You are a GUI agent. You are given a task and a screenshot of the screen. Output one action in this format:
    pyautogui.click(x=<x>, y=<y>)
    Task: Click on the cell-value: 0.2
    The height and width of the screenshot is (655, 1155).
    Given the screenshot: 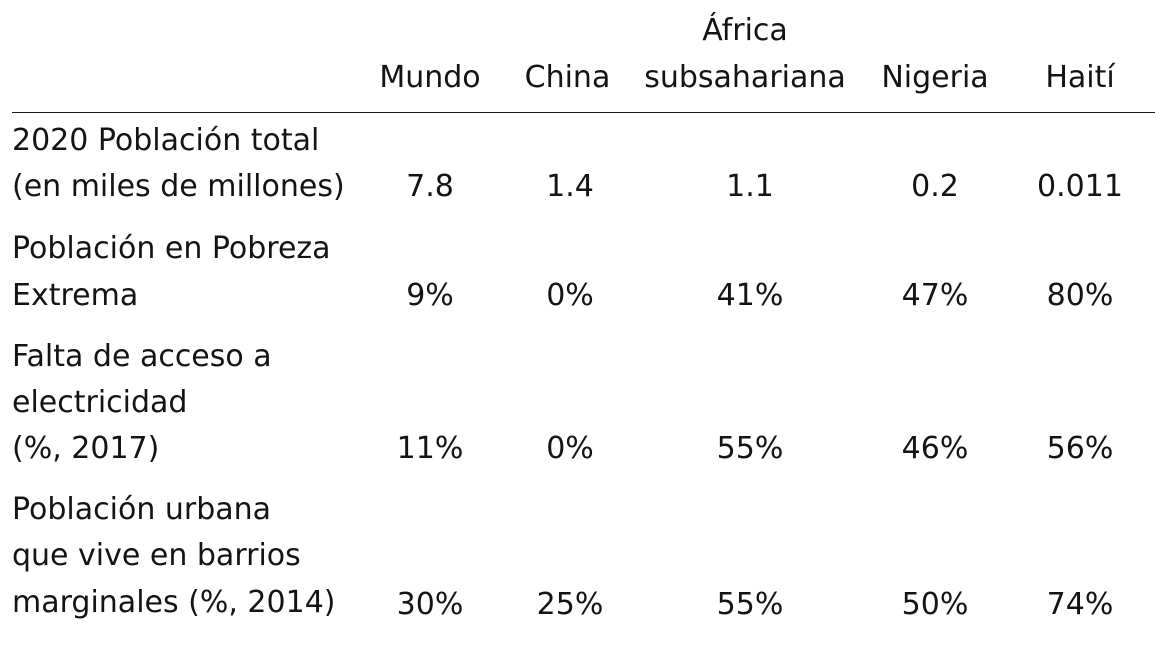 What is the action you would take?
    pyautogui.click(x=935, y=186)
    